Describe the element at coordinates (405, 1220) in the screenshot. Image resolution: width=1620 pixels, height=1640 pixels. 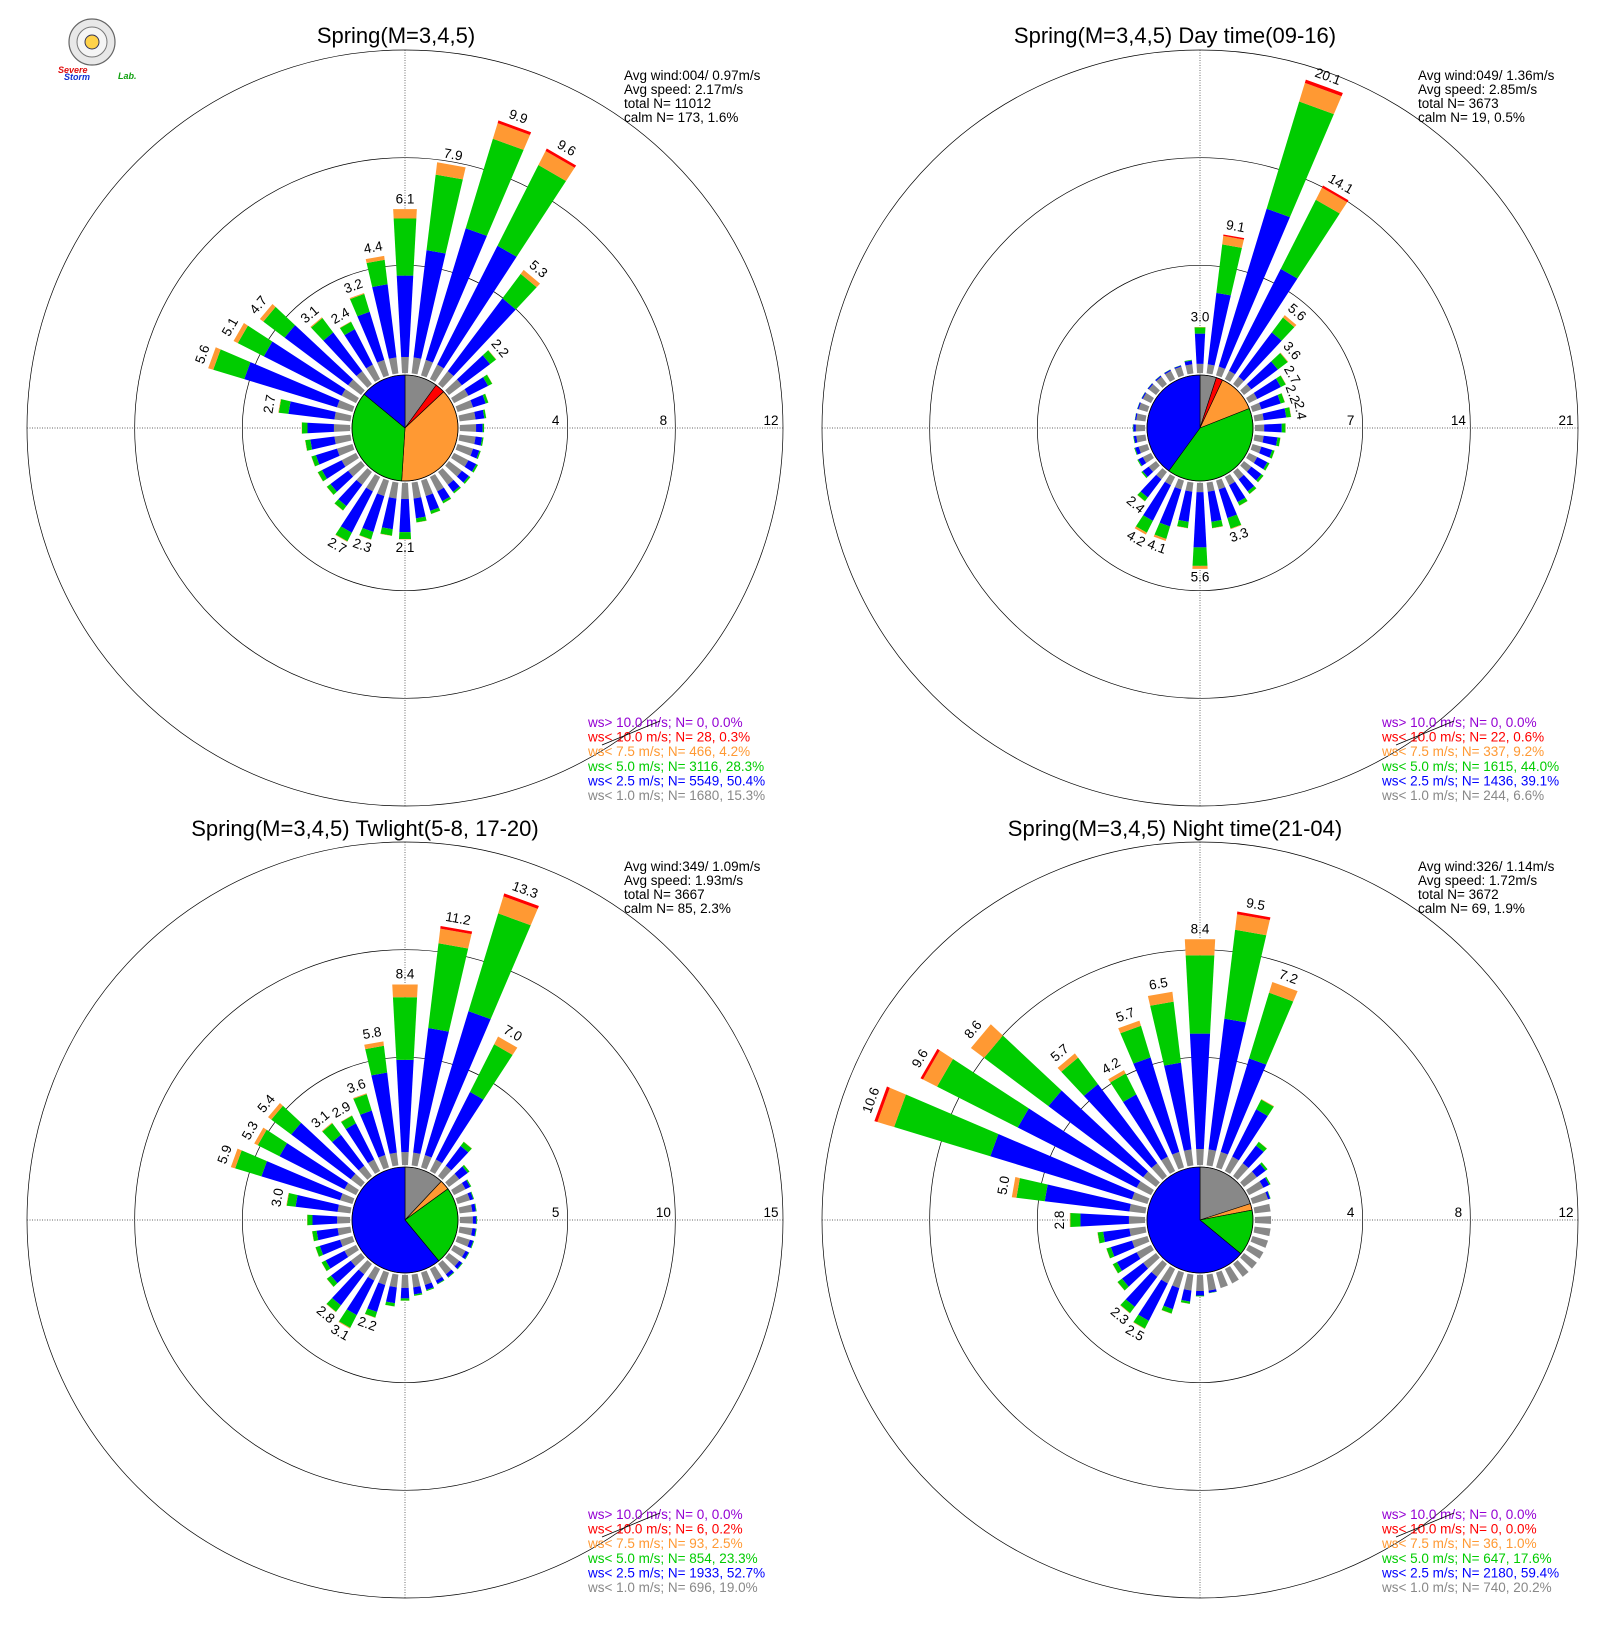
I see `pie-outline` at that location.